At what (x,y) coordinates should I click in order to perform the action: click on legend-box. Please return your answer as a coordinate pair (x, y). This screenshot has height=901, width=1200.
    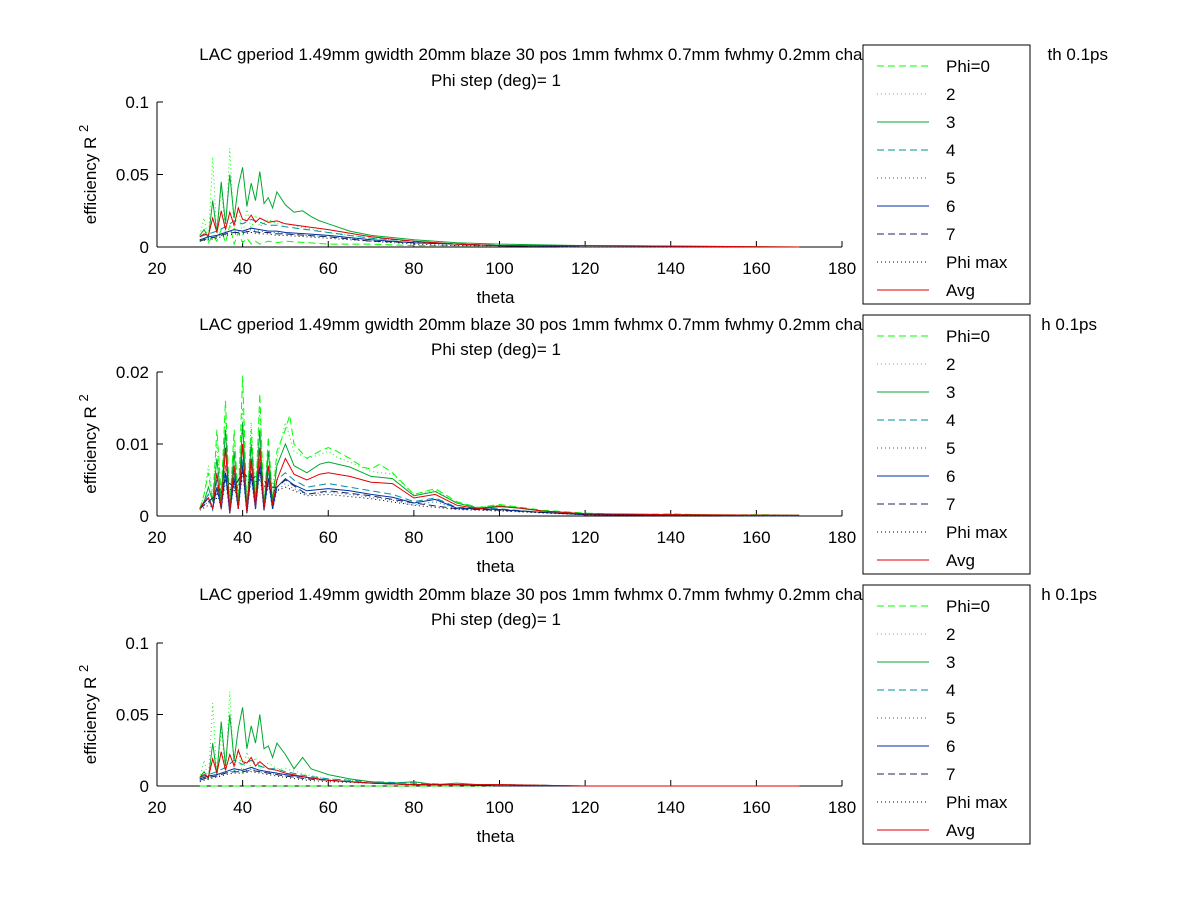
    Looking at the image, I should click on (946, 444).